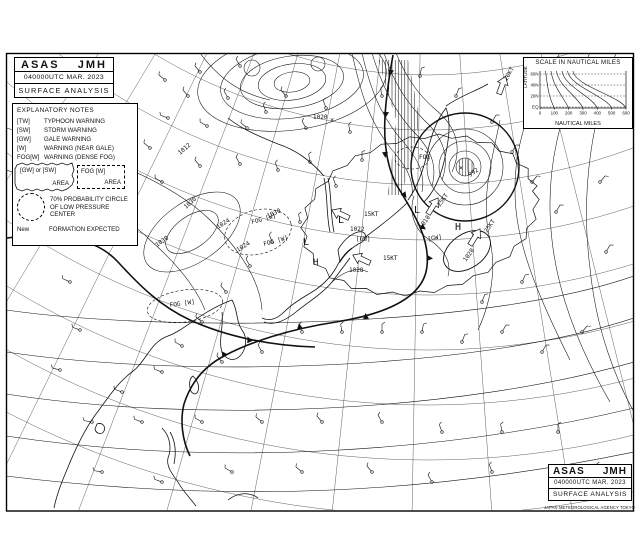 The image size is (640, 548). Describe the element at coordinates (38, 171) in the screenshot. I see `area-code: [GW] or [SW]` at that location.